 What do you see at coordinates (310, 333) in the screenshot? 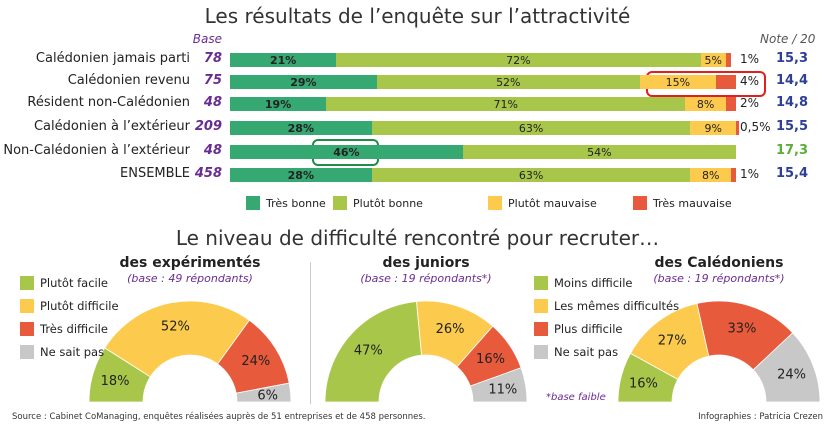
I see `divider` at bounding box center [310, 333].